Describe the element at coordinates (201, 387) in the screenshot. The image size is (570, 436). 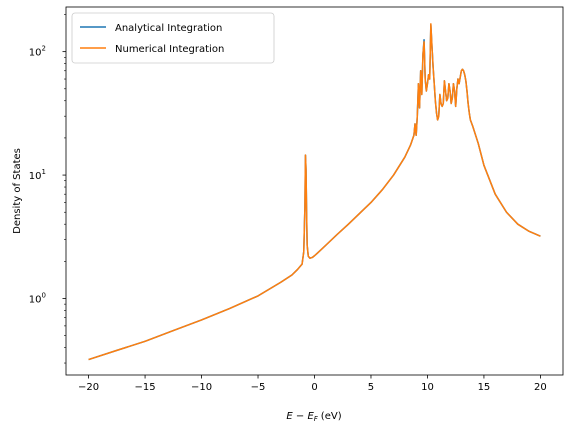
I see `x-tick-label: −10` at that location.